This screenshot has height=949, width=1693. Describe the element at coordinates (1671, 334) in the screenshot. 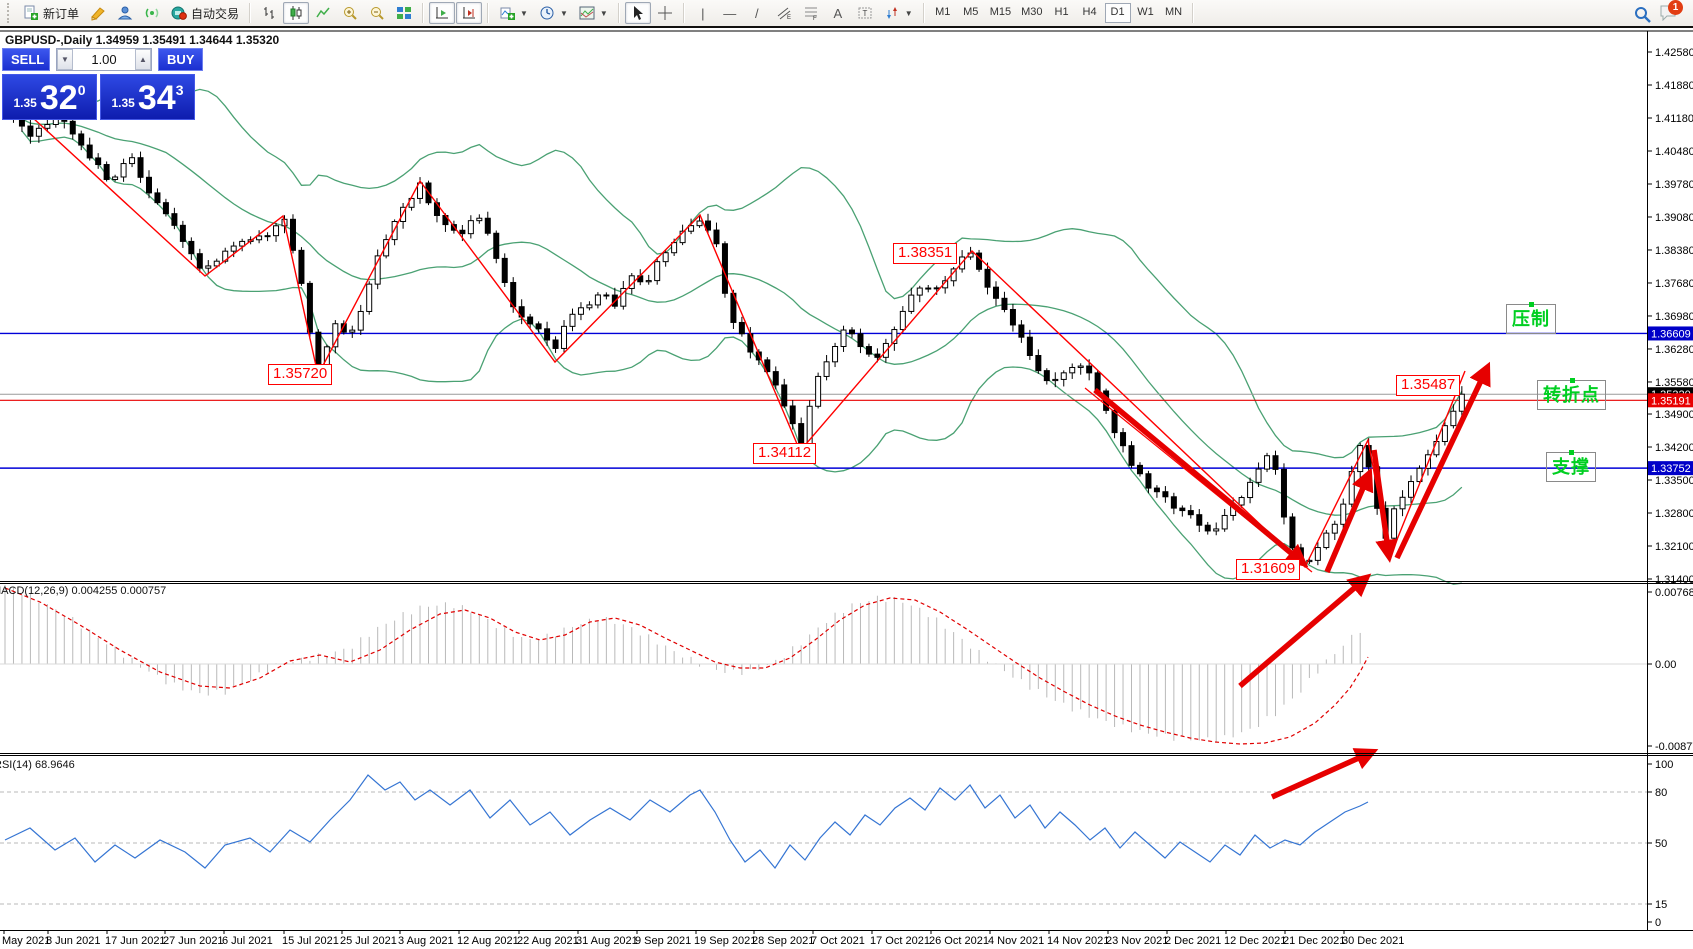

I see `price-badge-1.36609: 1.36609` at that location.